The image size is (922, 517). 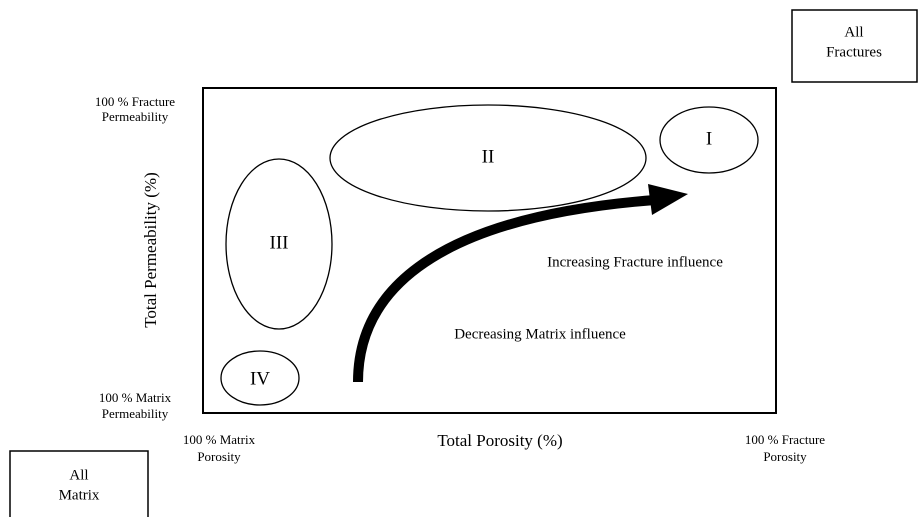 I want to click on region-label: I, so click(x=709, y=138).